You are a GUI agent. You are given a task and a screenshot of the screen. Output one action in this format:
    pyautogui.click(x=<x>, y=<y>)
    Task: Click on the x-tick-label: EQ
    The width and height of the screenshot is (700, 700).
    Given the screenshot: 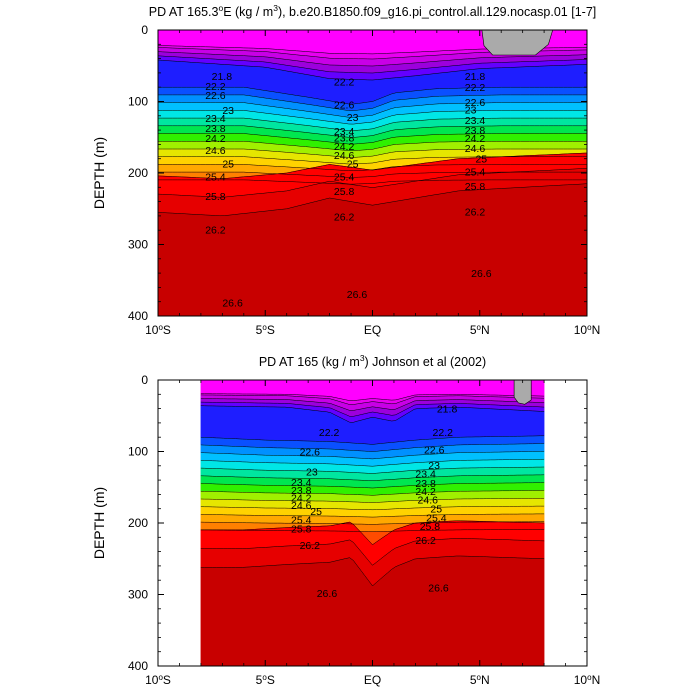 What is the action you would take?
    pyautogui.click(x=372, y=680)
    